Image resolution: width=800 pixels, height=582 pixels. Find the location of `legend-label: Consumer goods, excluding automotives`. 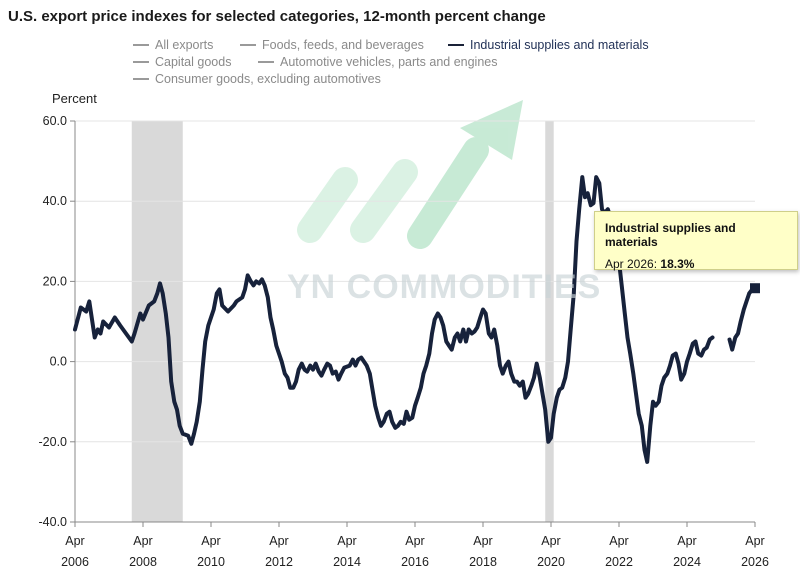

legend-label: Consumer goods, excluding automotives is located at coordinates (268, 79).